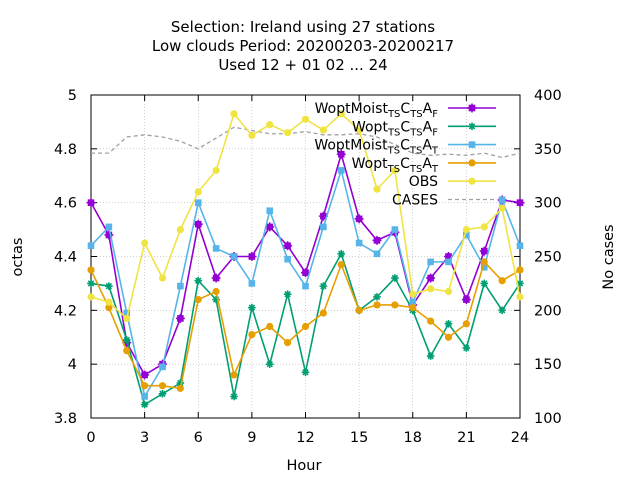 The height and width of the screenshot is (480, 640). I want to click on legend-entry: WoptMoistTSCTSAF, so click(405, 110).